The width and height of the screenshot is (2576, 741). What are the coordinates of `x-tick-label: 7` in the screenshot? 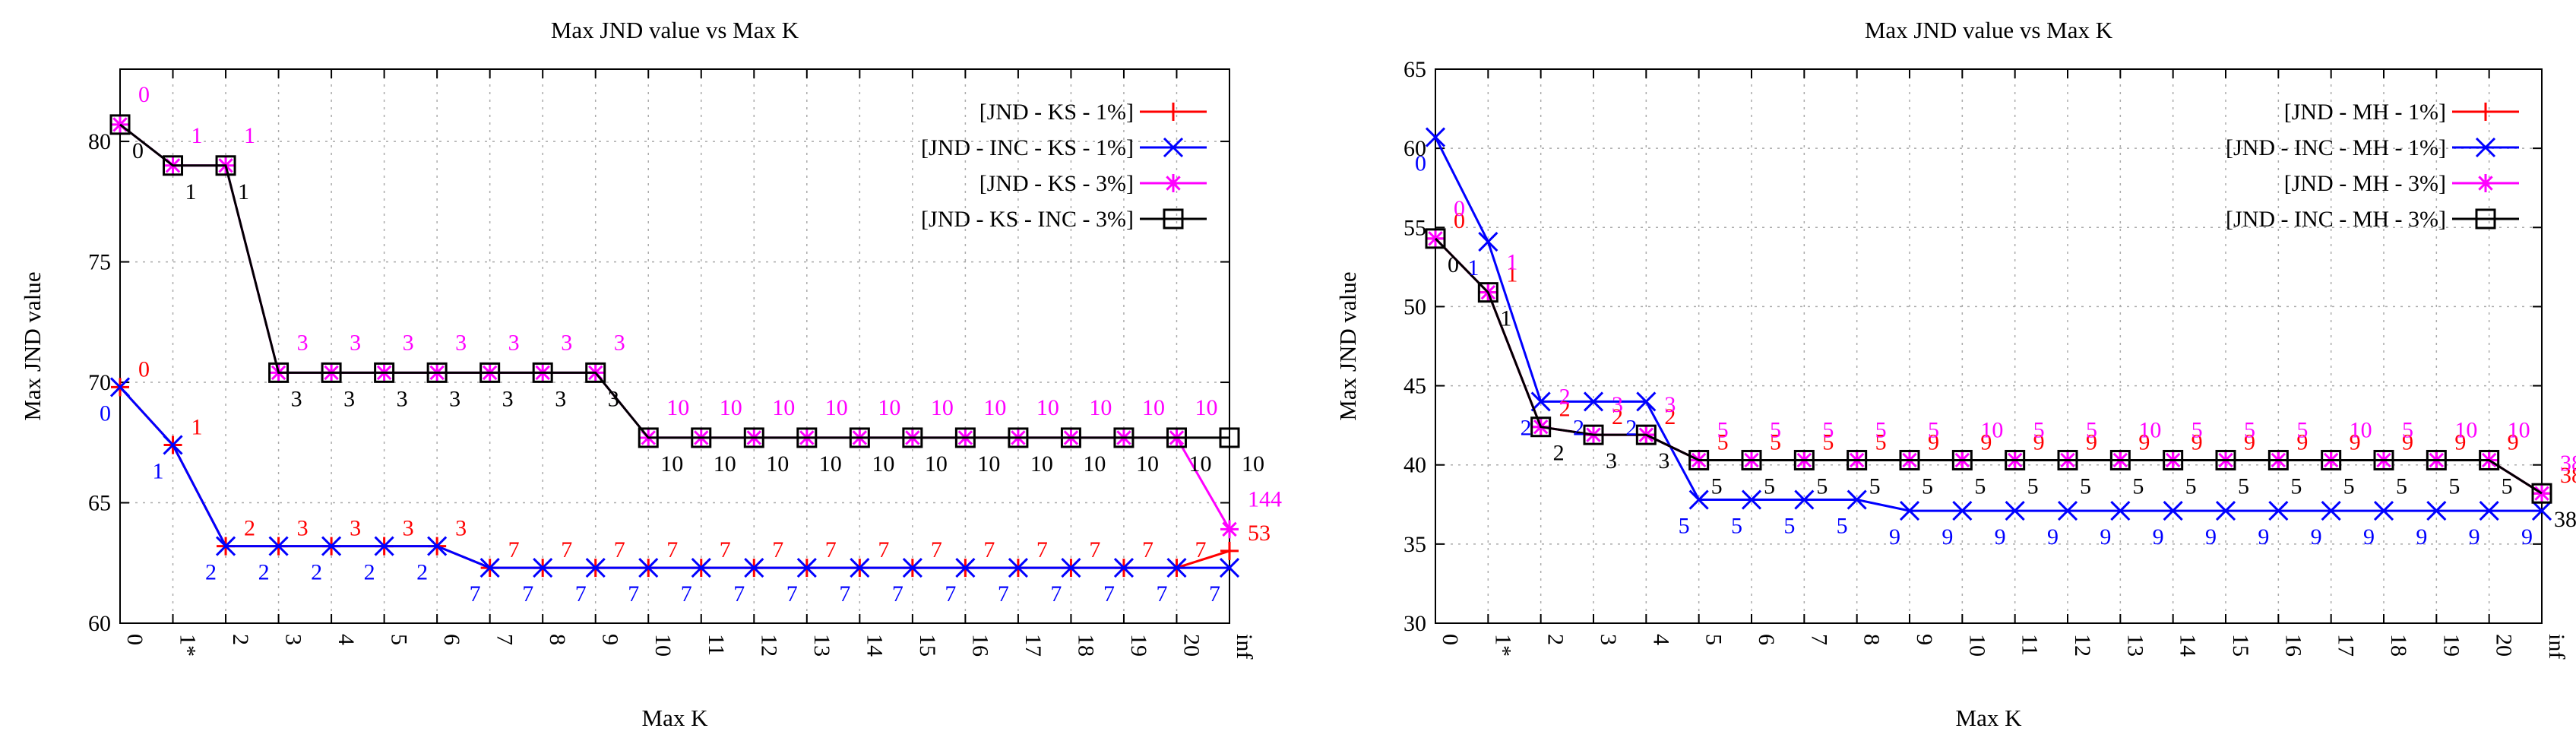 It's located at (1819, 640).